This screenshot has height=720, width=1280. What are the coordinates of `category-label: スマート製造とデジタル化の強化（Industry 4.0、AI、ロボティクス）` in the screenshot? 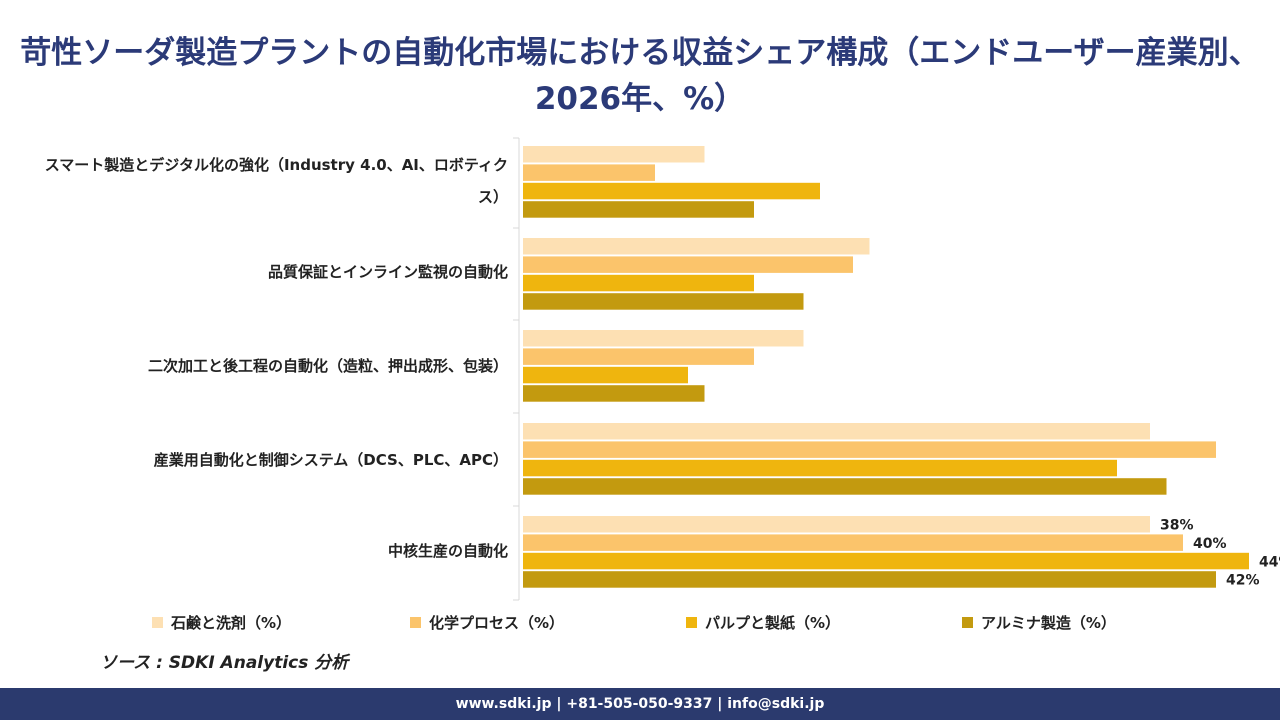 It's located at (276, 181).